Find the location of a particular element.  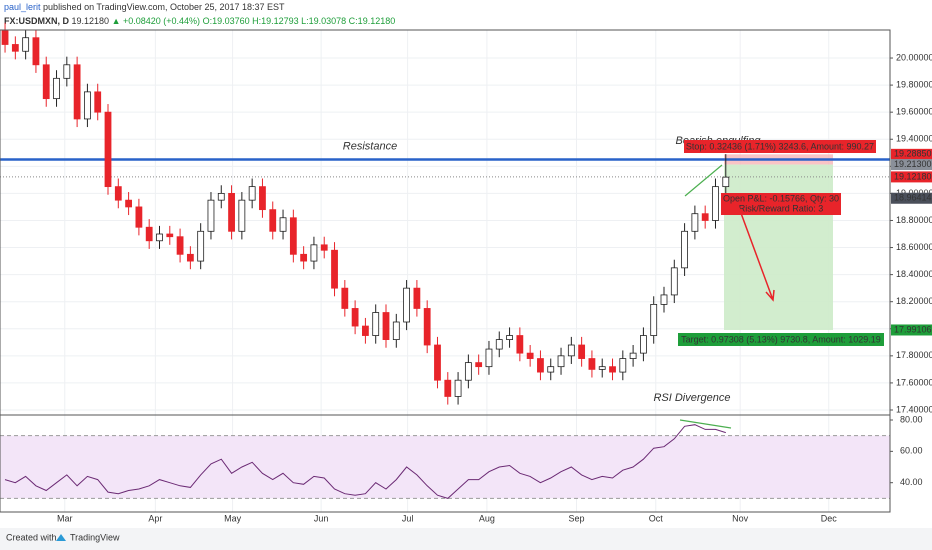

footer-created: Created with is located at coordinates (31, 537).